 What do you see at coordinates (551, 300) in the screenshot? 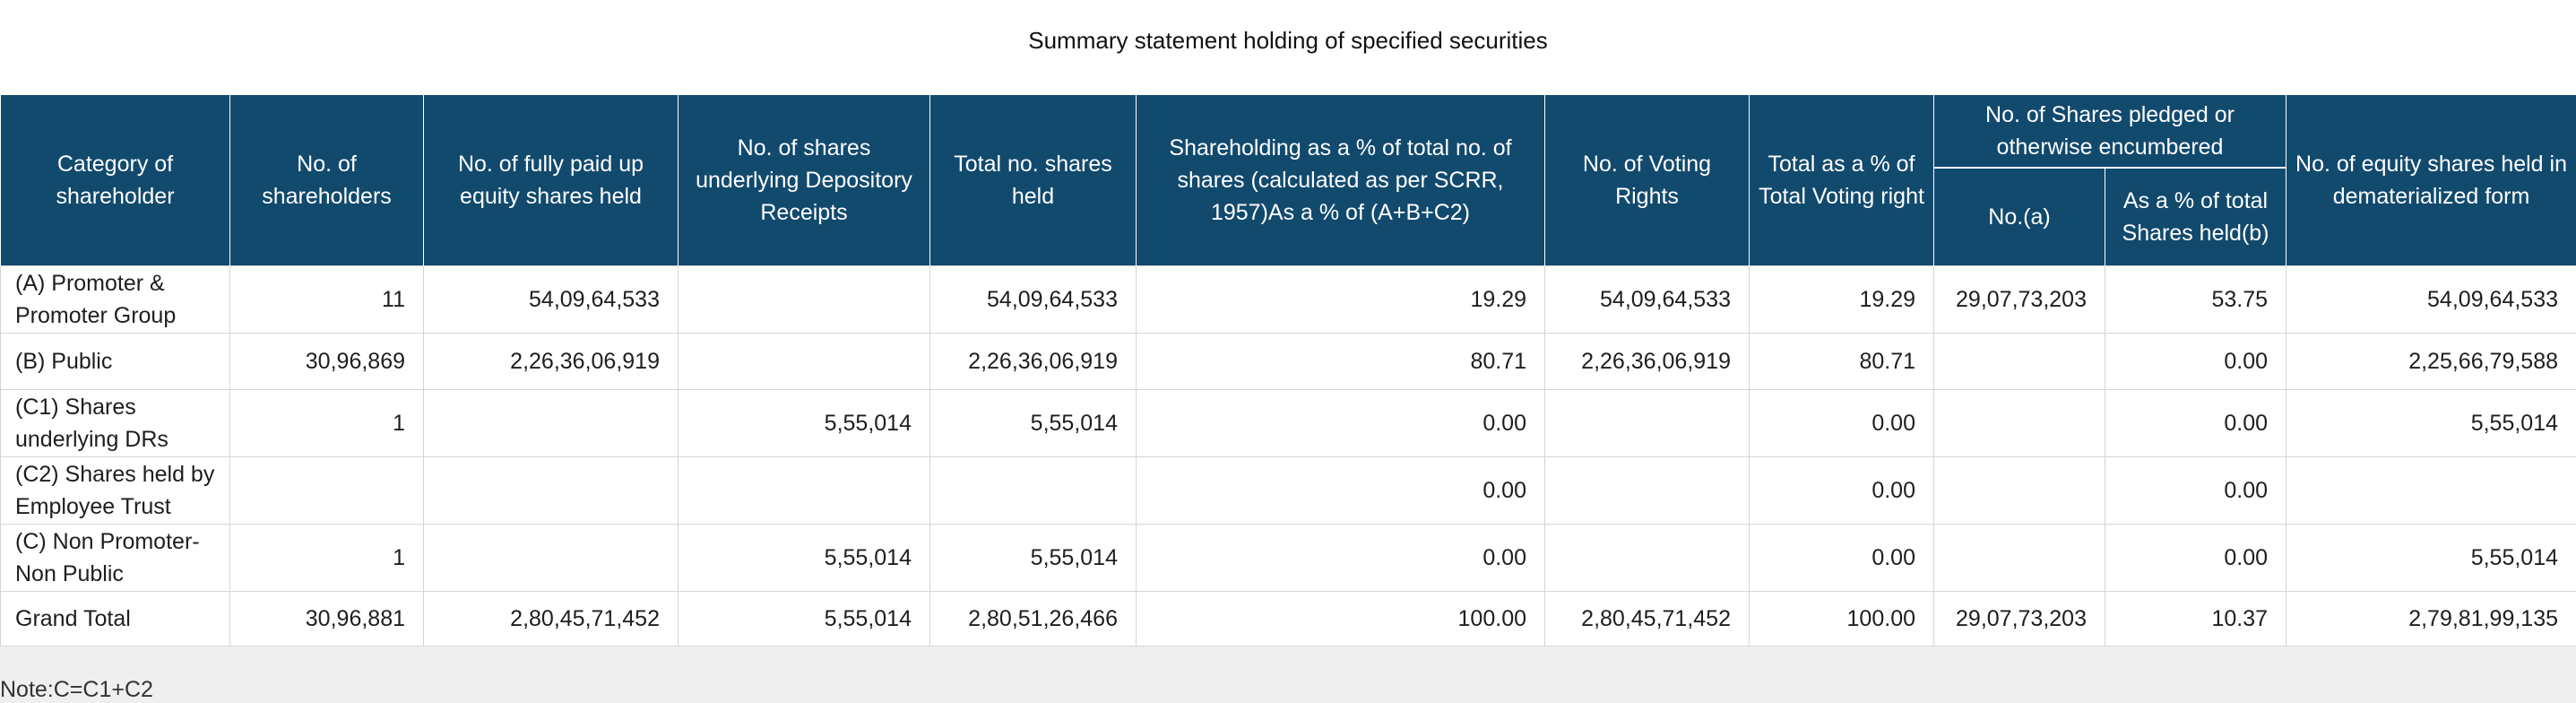
I see `cell-fully-paid: 54,09,64,533` at bounding box center [551, 300].